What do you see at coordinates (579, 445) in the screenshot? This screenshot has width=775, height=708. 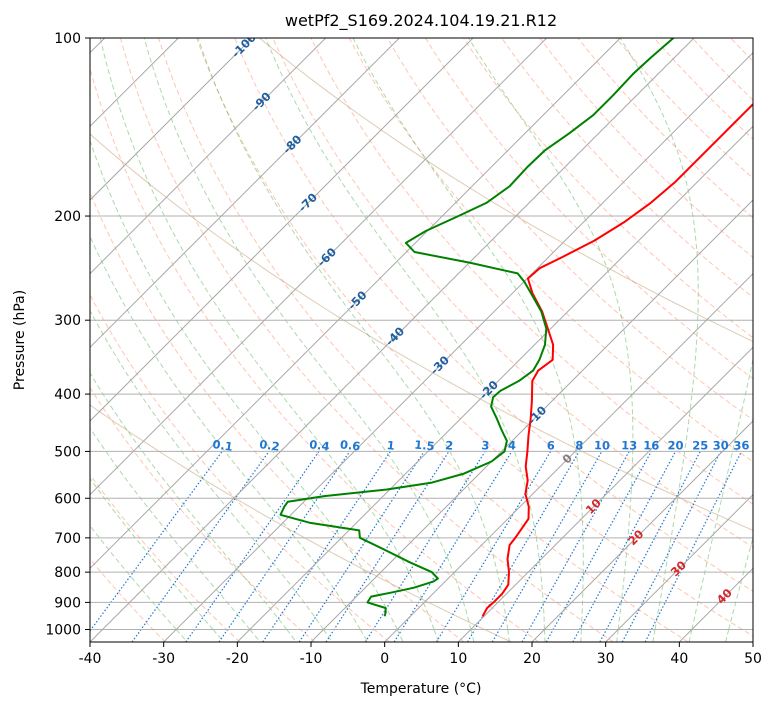 I see `mixing-ratio-label: 8` at bounding box center [579, 445].